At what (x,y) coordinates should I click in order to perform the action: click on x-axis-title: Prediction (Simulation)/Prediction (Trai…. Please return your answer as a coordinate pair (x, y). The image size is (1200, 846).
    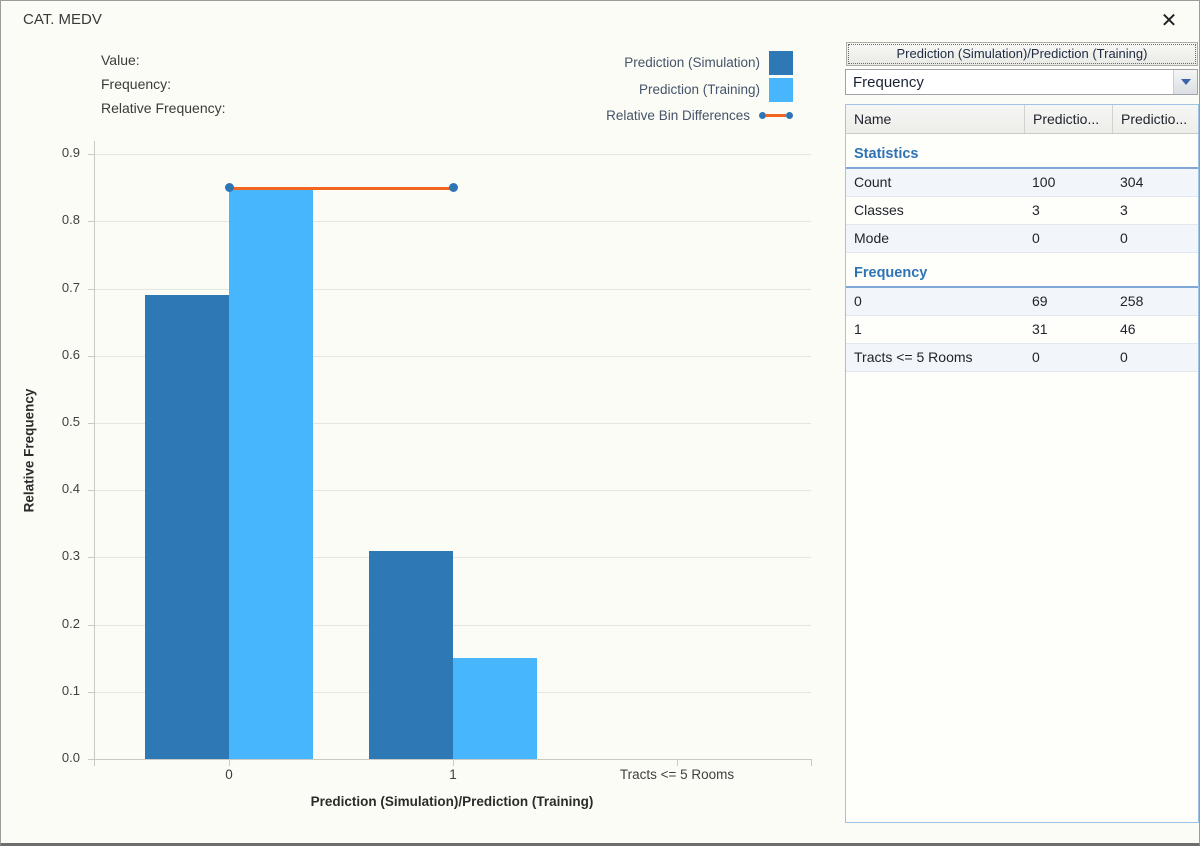
    Looking at the image, I should click on (452, 801).